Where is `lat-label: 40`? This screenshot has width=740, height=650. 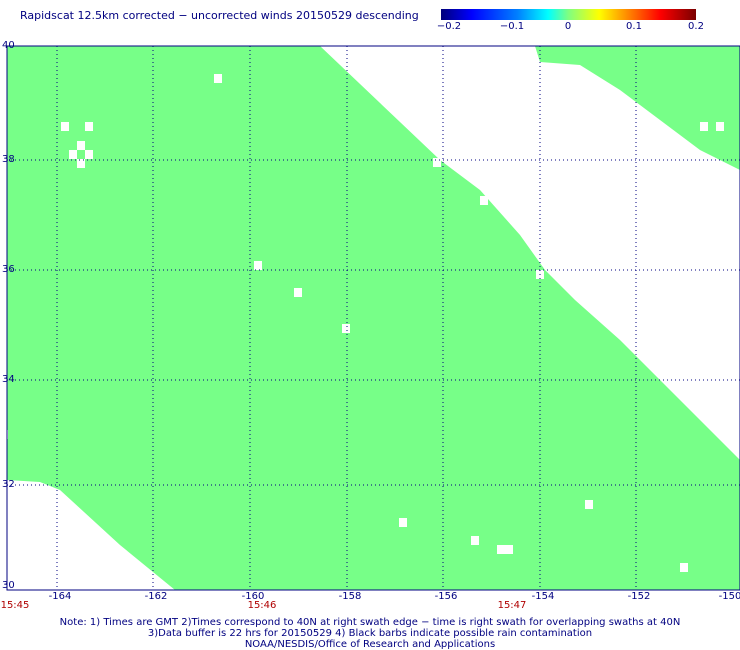 lat-label: 40 is located at coordinates (8, 45).